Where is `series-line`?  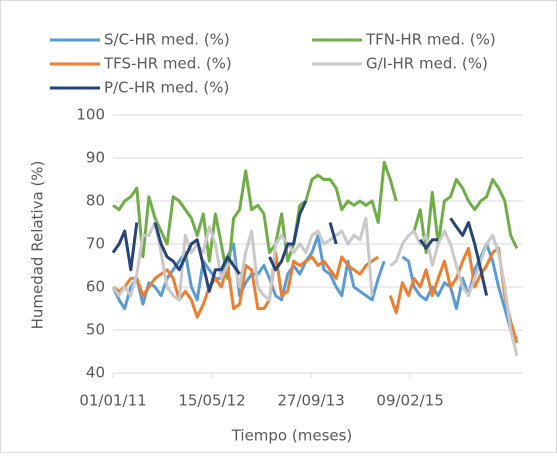
series-line is located at coordinates (300, 248).